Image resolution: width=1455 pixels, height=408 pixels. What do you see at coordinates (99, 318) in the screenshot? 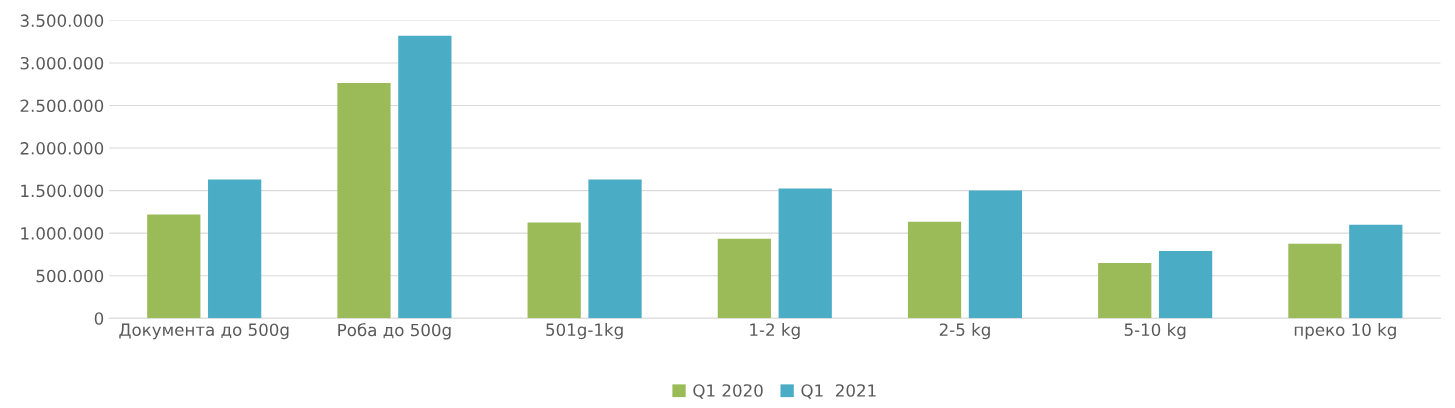
I see `y-tick-label: 0` at bounding box center [99, 318].